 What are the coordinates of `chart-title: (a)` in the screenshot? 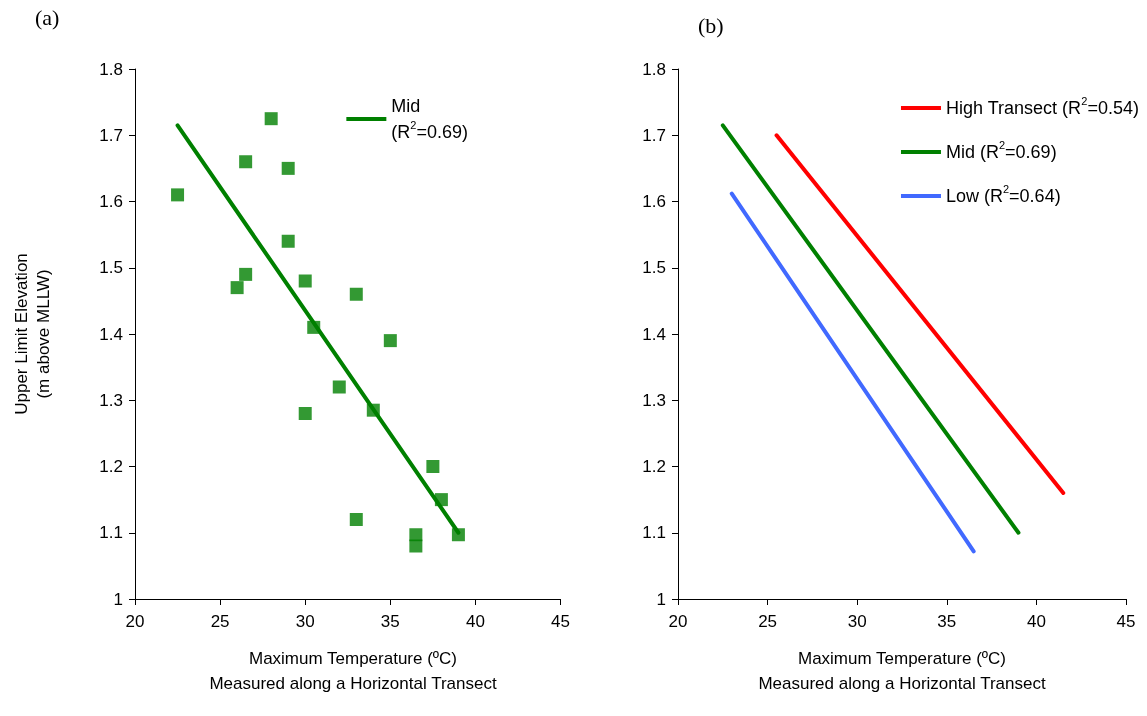 It's located at (47, 17).